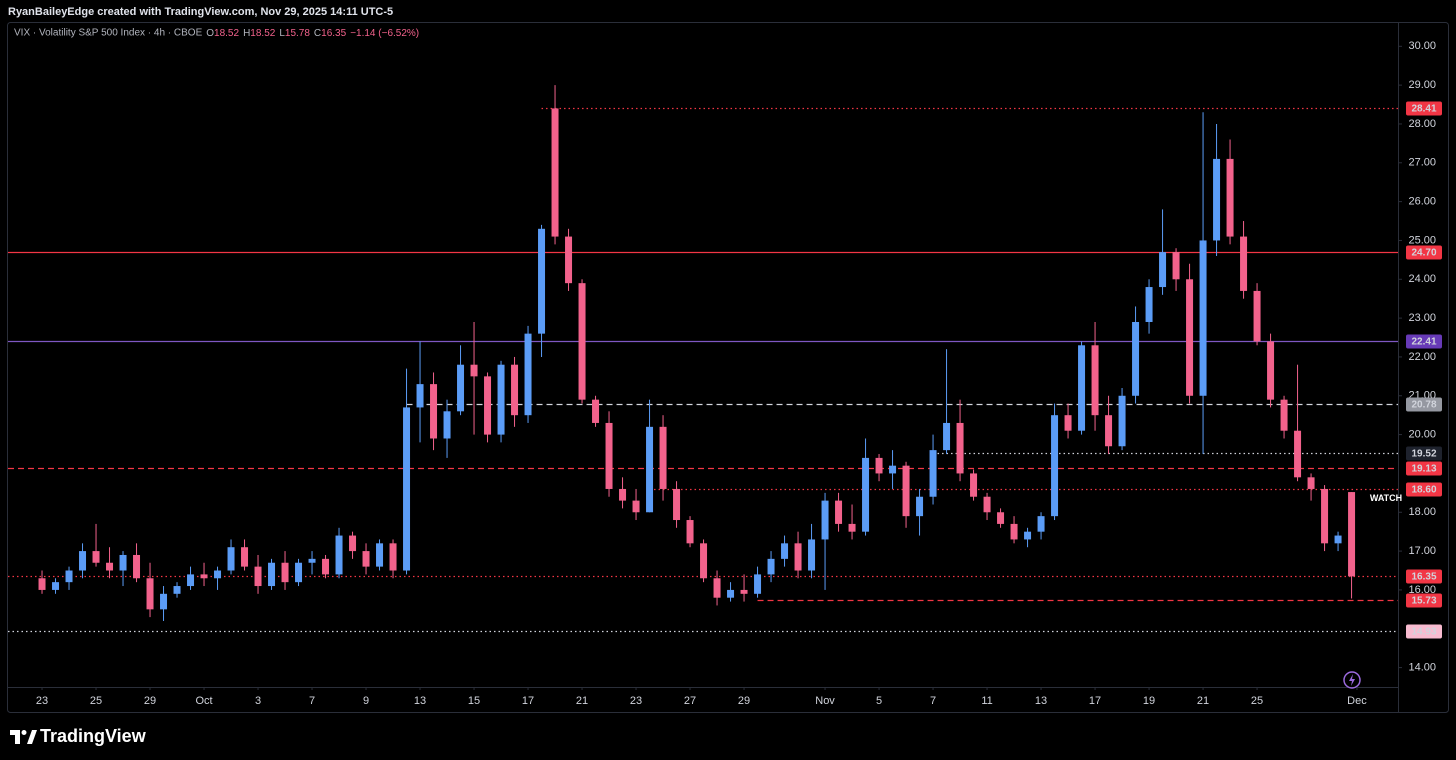 The width and height of the screenshot is (1456, 760). Describe the element at coordinates (258, 701) in the screenshot. I see `x-tick-label: 3` at that location.